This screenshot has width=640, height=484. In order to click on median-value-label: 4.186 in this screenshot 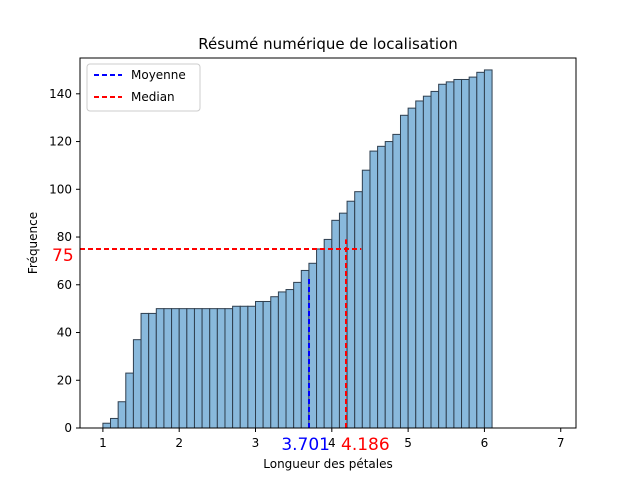, I will do `click(365, 445)`.